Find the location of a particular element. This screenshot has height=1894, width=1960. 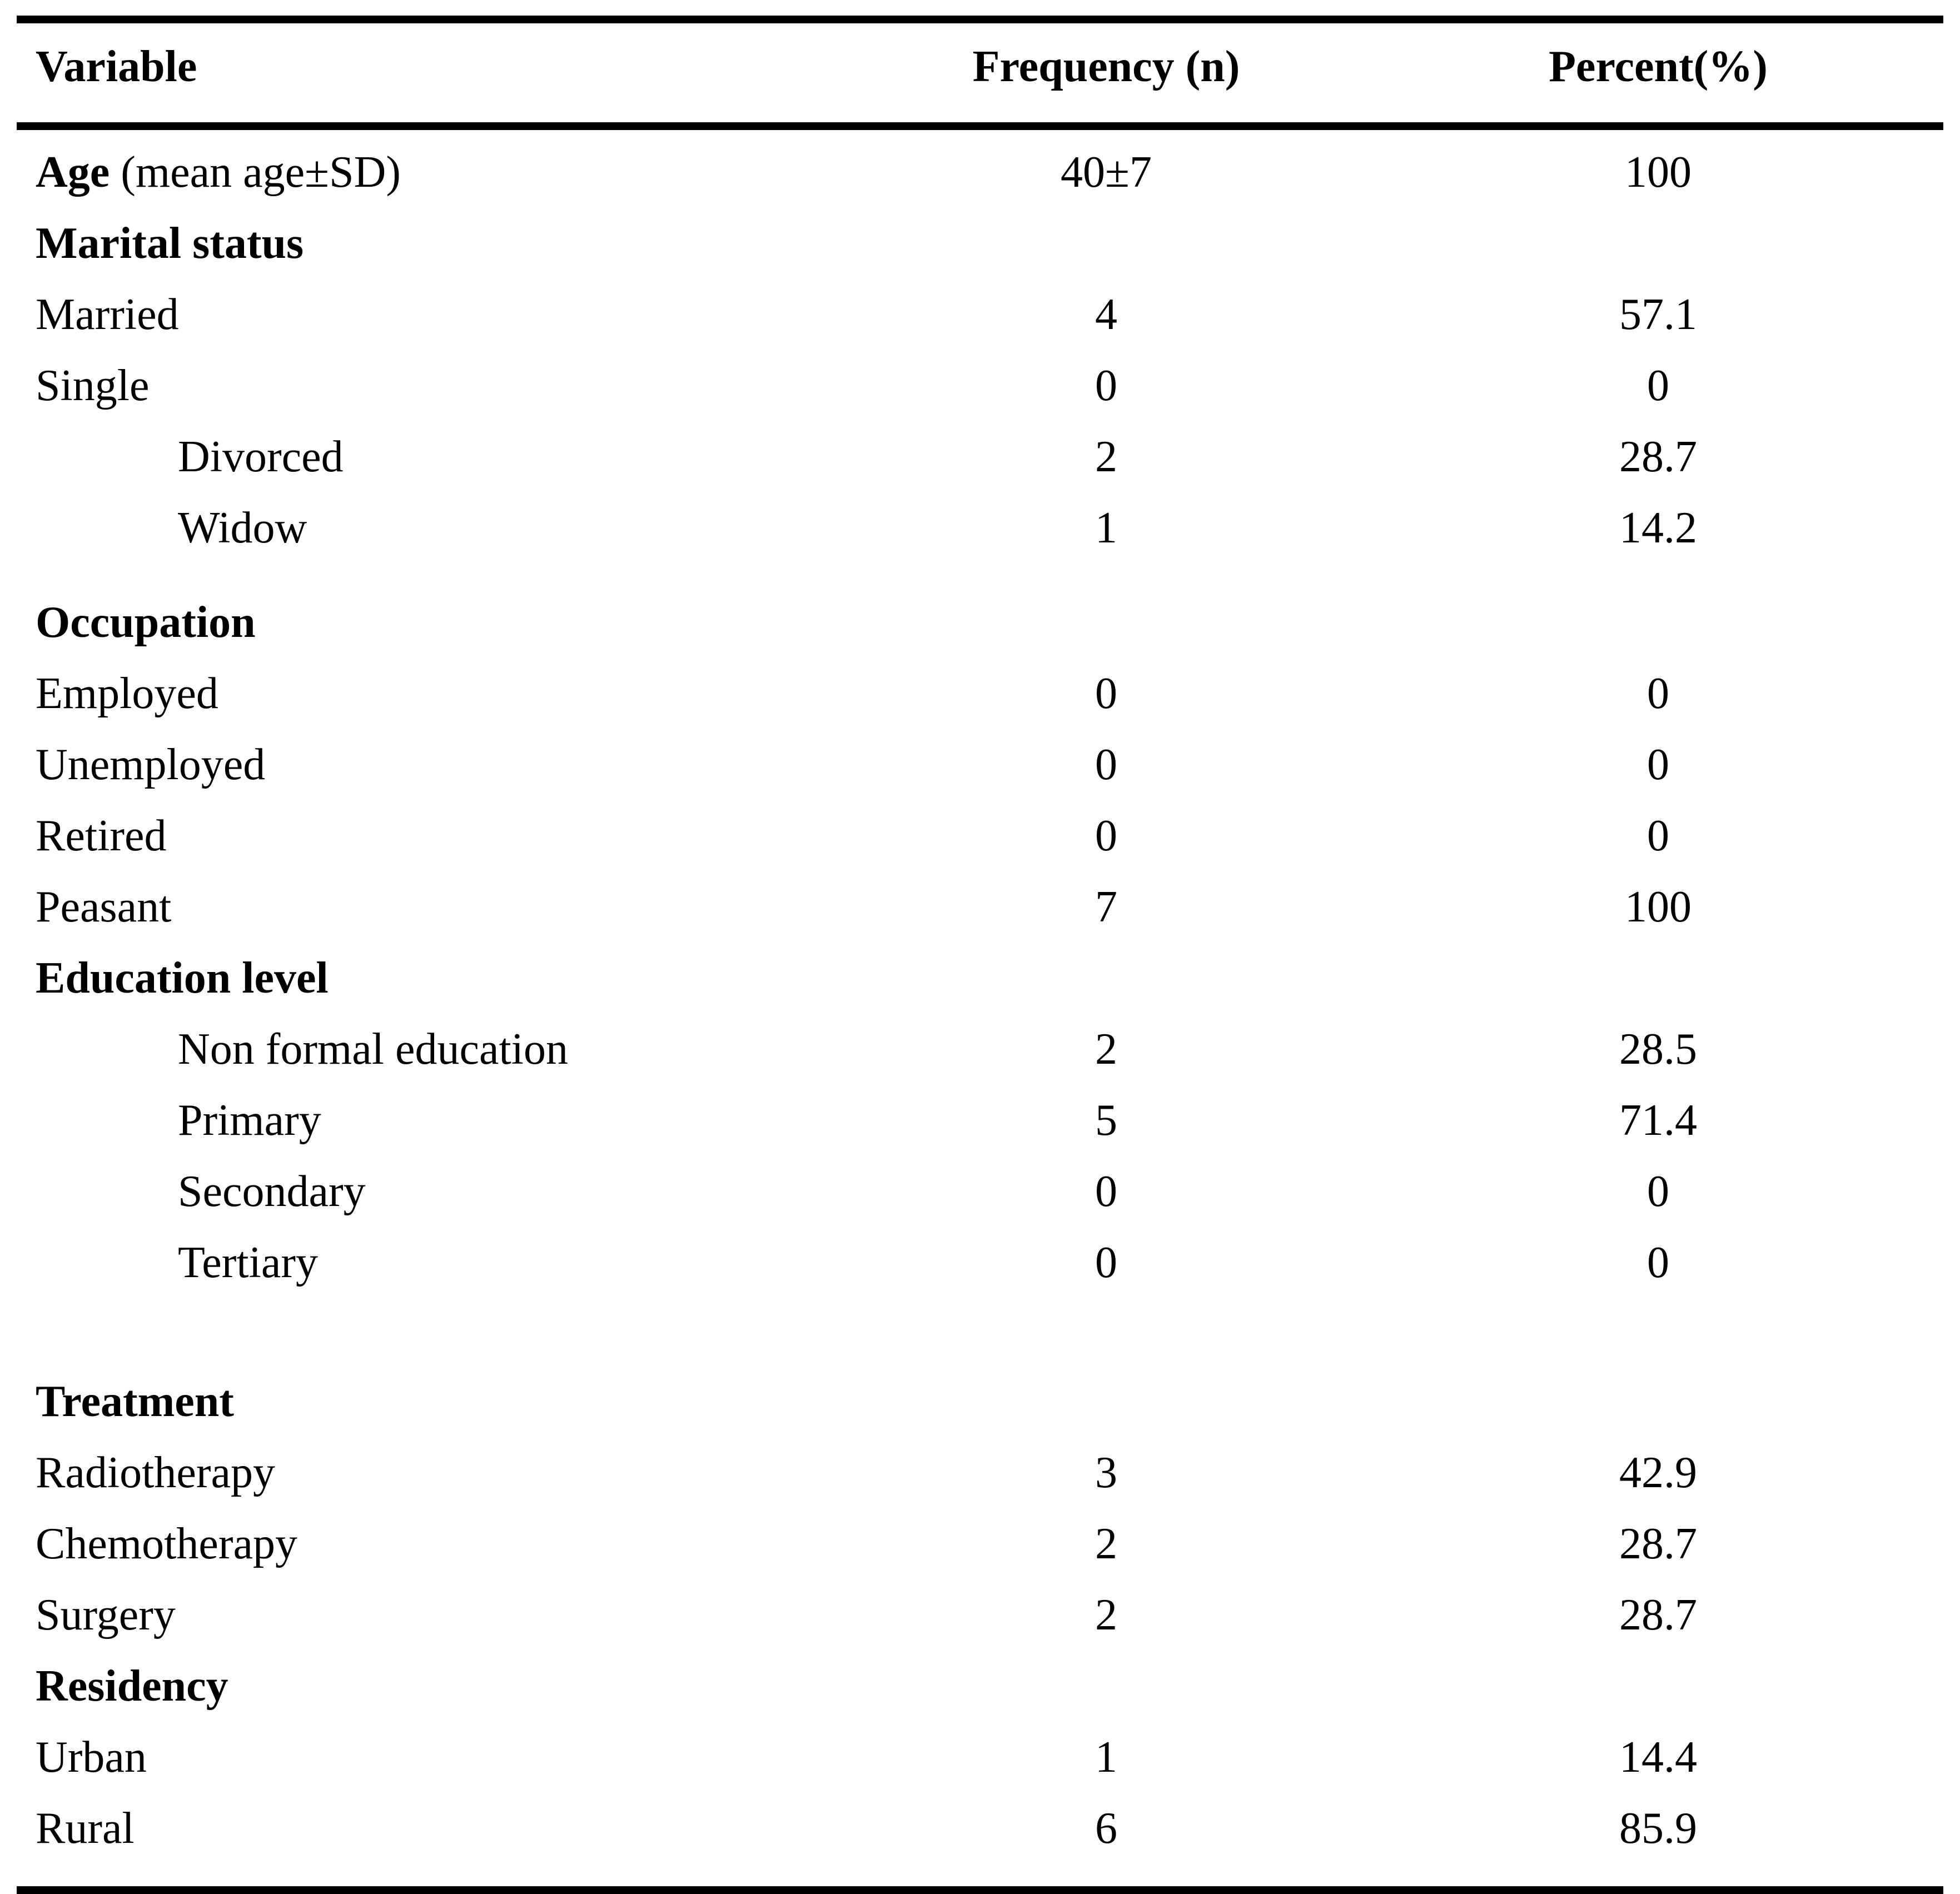

row-label: Chemotherapy is located at coordinates (428, 1543).